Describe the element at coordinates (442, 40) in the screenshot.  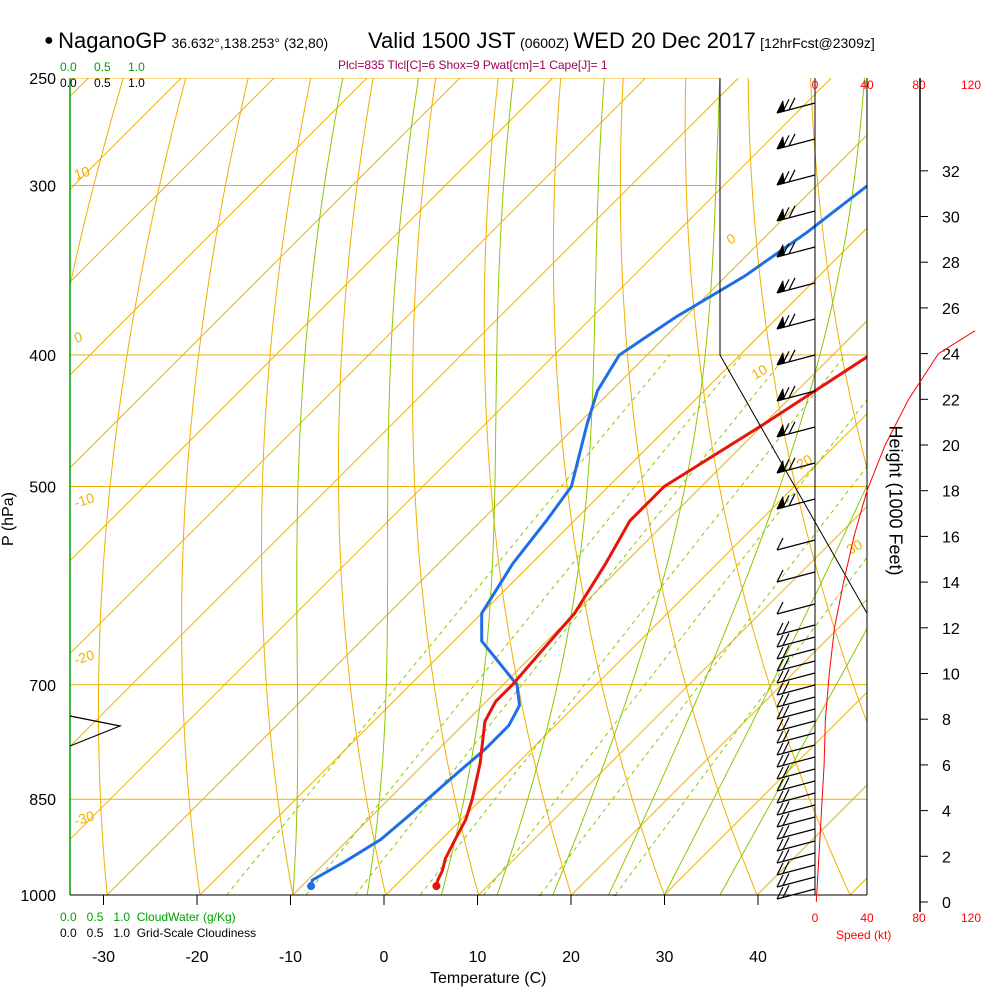
I see `valid-time: Valid 1500 JST` at that location.